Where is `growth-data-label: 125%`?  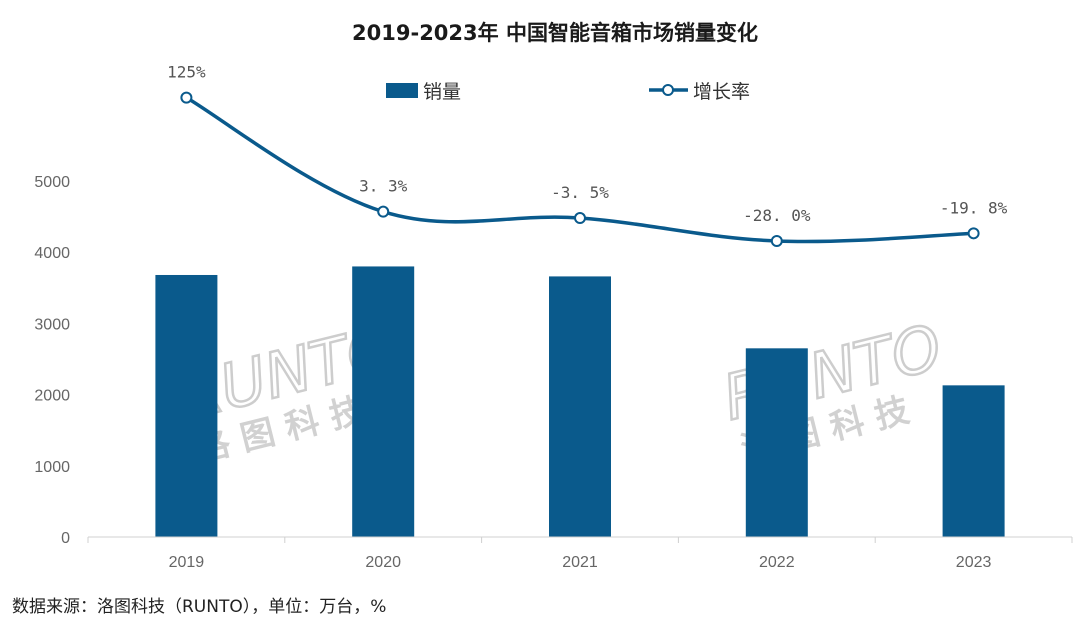 growth-data-label: 125% is located at coordinates (186, 72).